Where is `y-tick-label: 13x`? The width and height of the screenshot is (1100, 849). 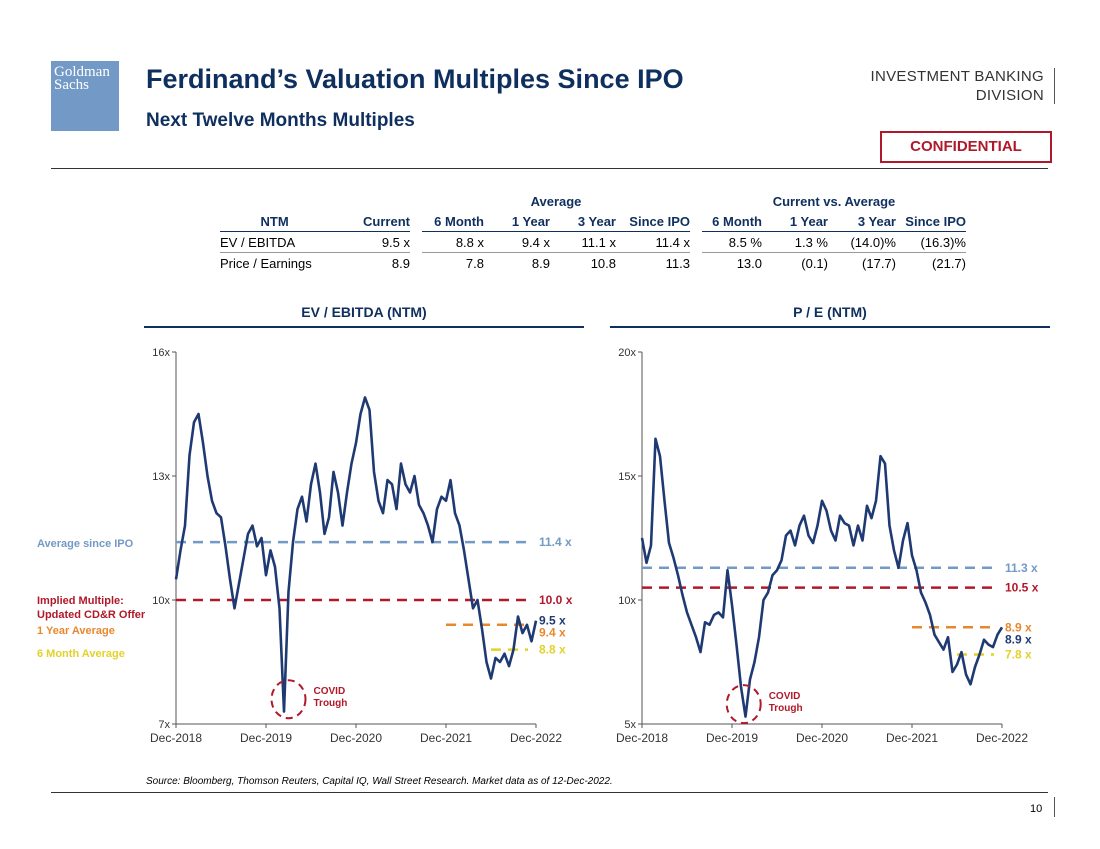 y-tick-label: 13x is located at coordinates (161, 477).